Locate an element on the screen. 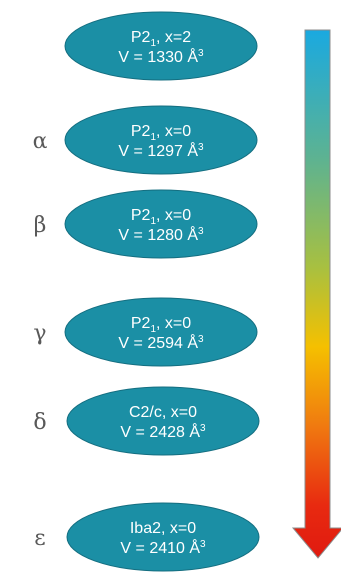 Image resolution: width=341 pixels, height=578 pixels. volume-text: V = 2428 Å3 is located at coordinates (163, 431).